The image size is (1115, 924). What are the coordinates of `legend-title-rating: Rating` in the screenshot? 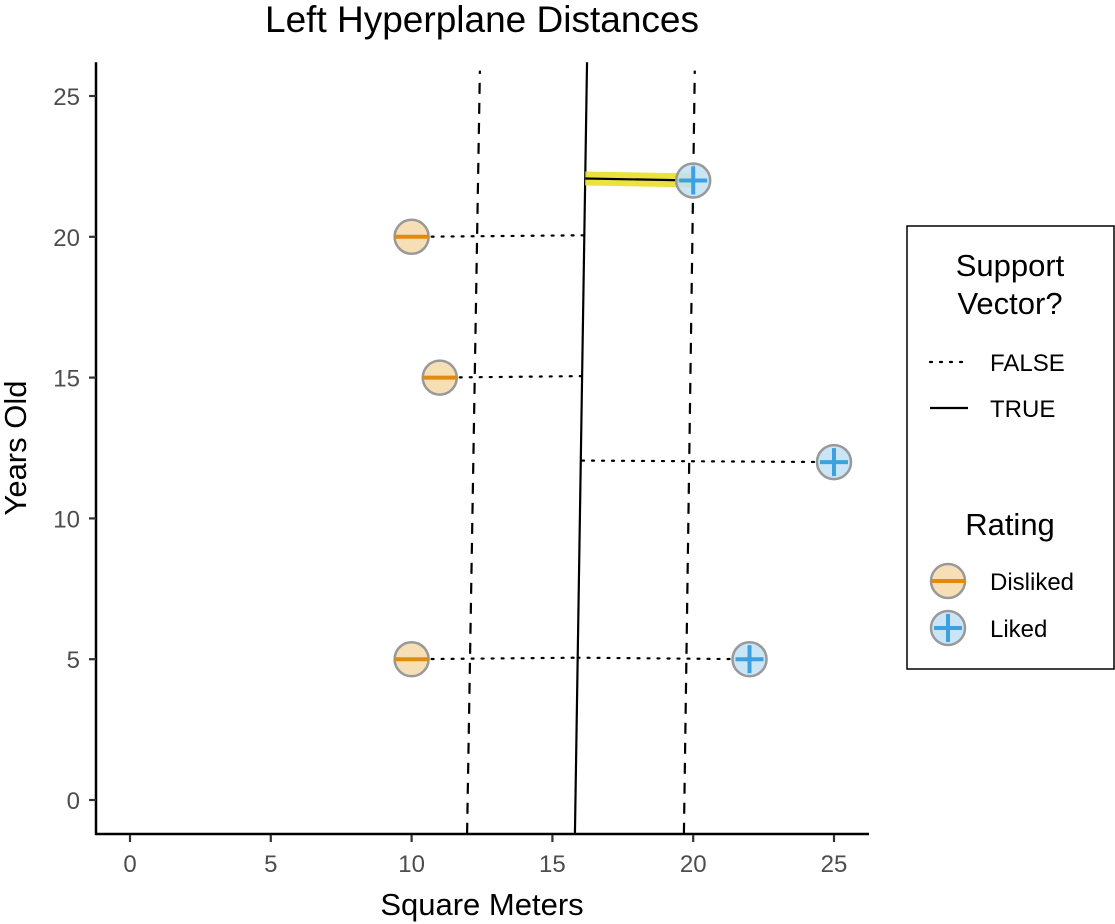 It's located at (1010, 524).